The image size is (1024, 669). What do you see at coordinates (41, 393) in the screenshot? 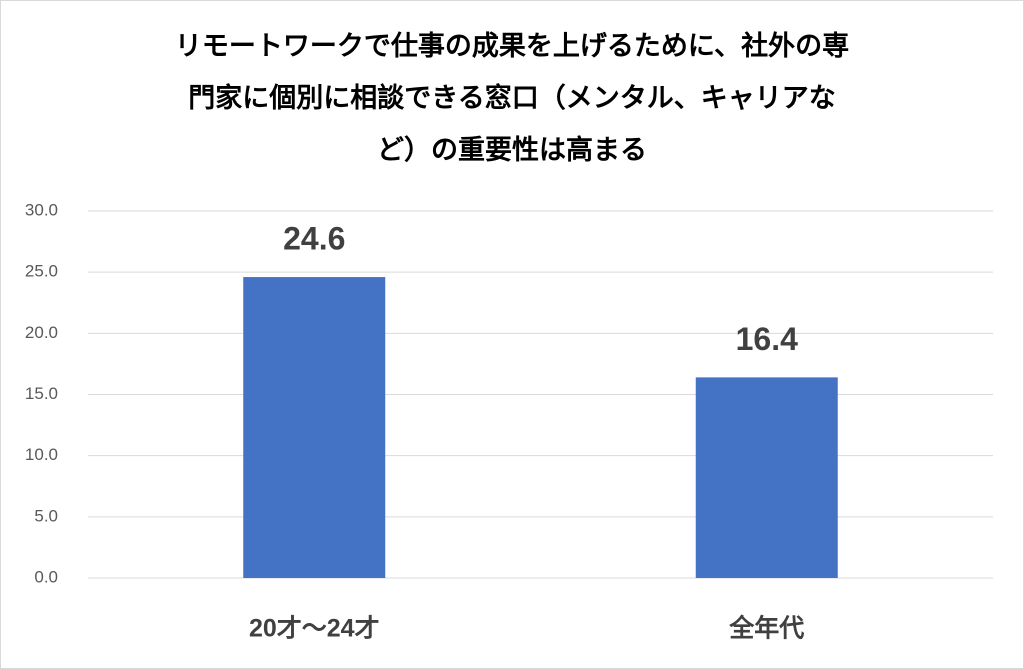
I see `y-tick-label: 15.0` at bounding box center [41, 393].